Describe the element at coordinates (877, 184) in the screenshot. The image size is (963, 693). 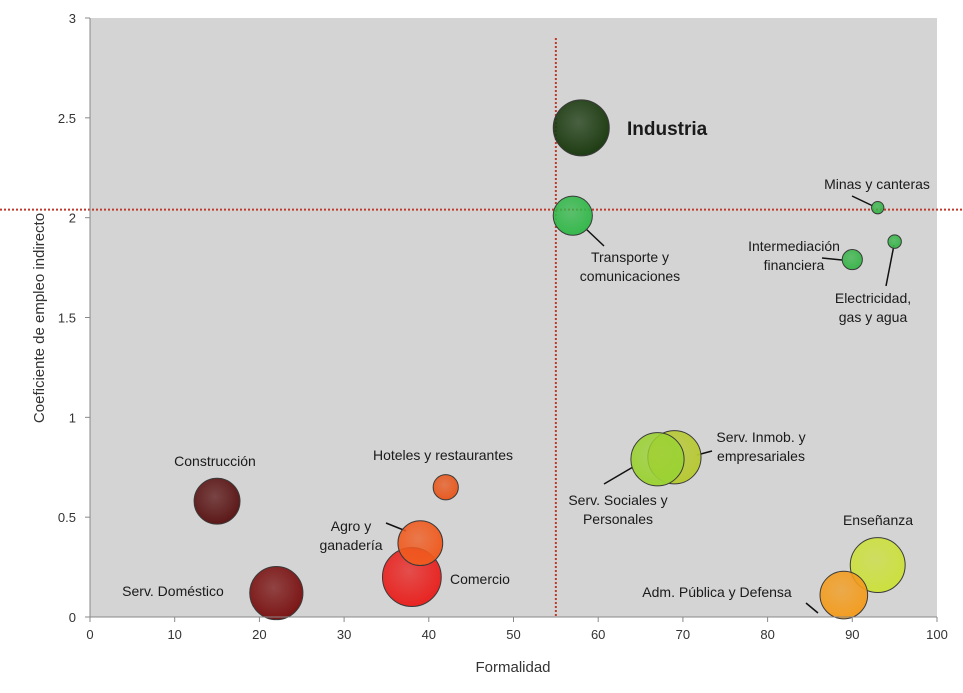
I see `label-minas-y-canteras: Minas y canteras` at that location.